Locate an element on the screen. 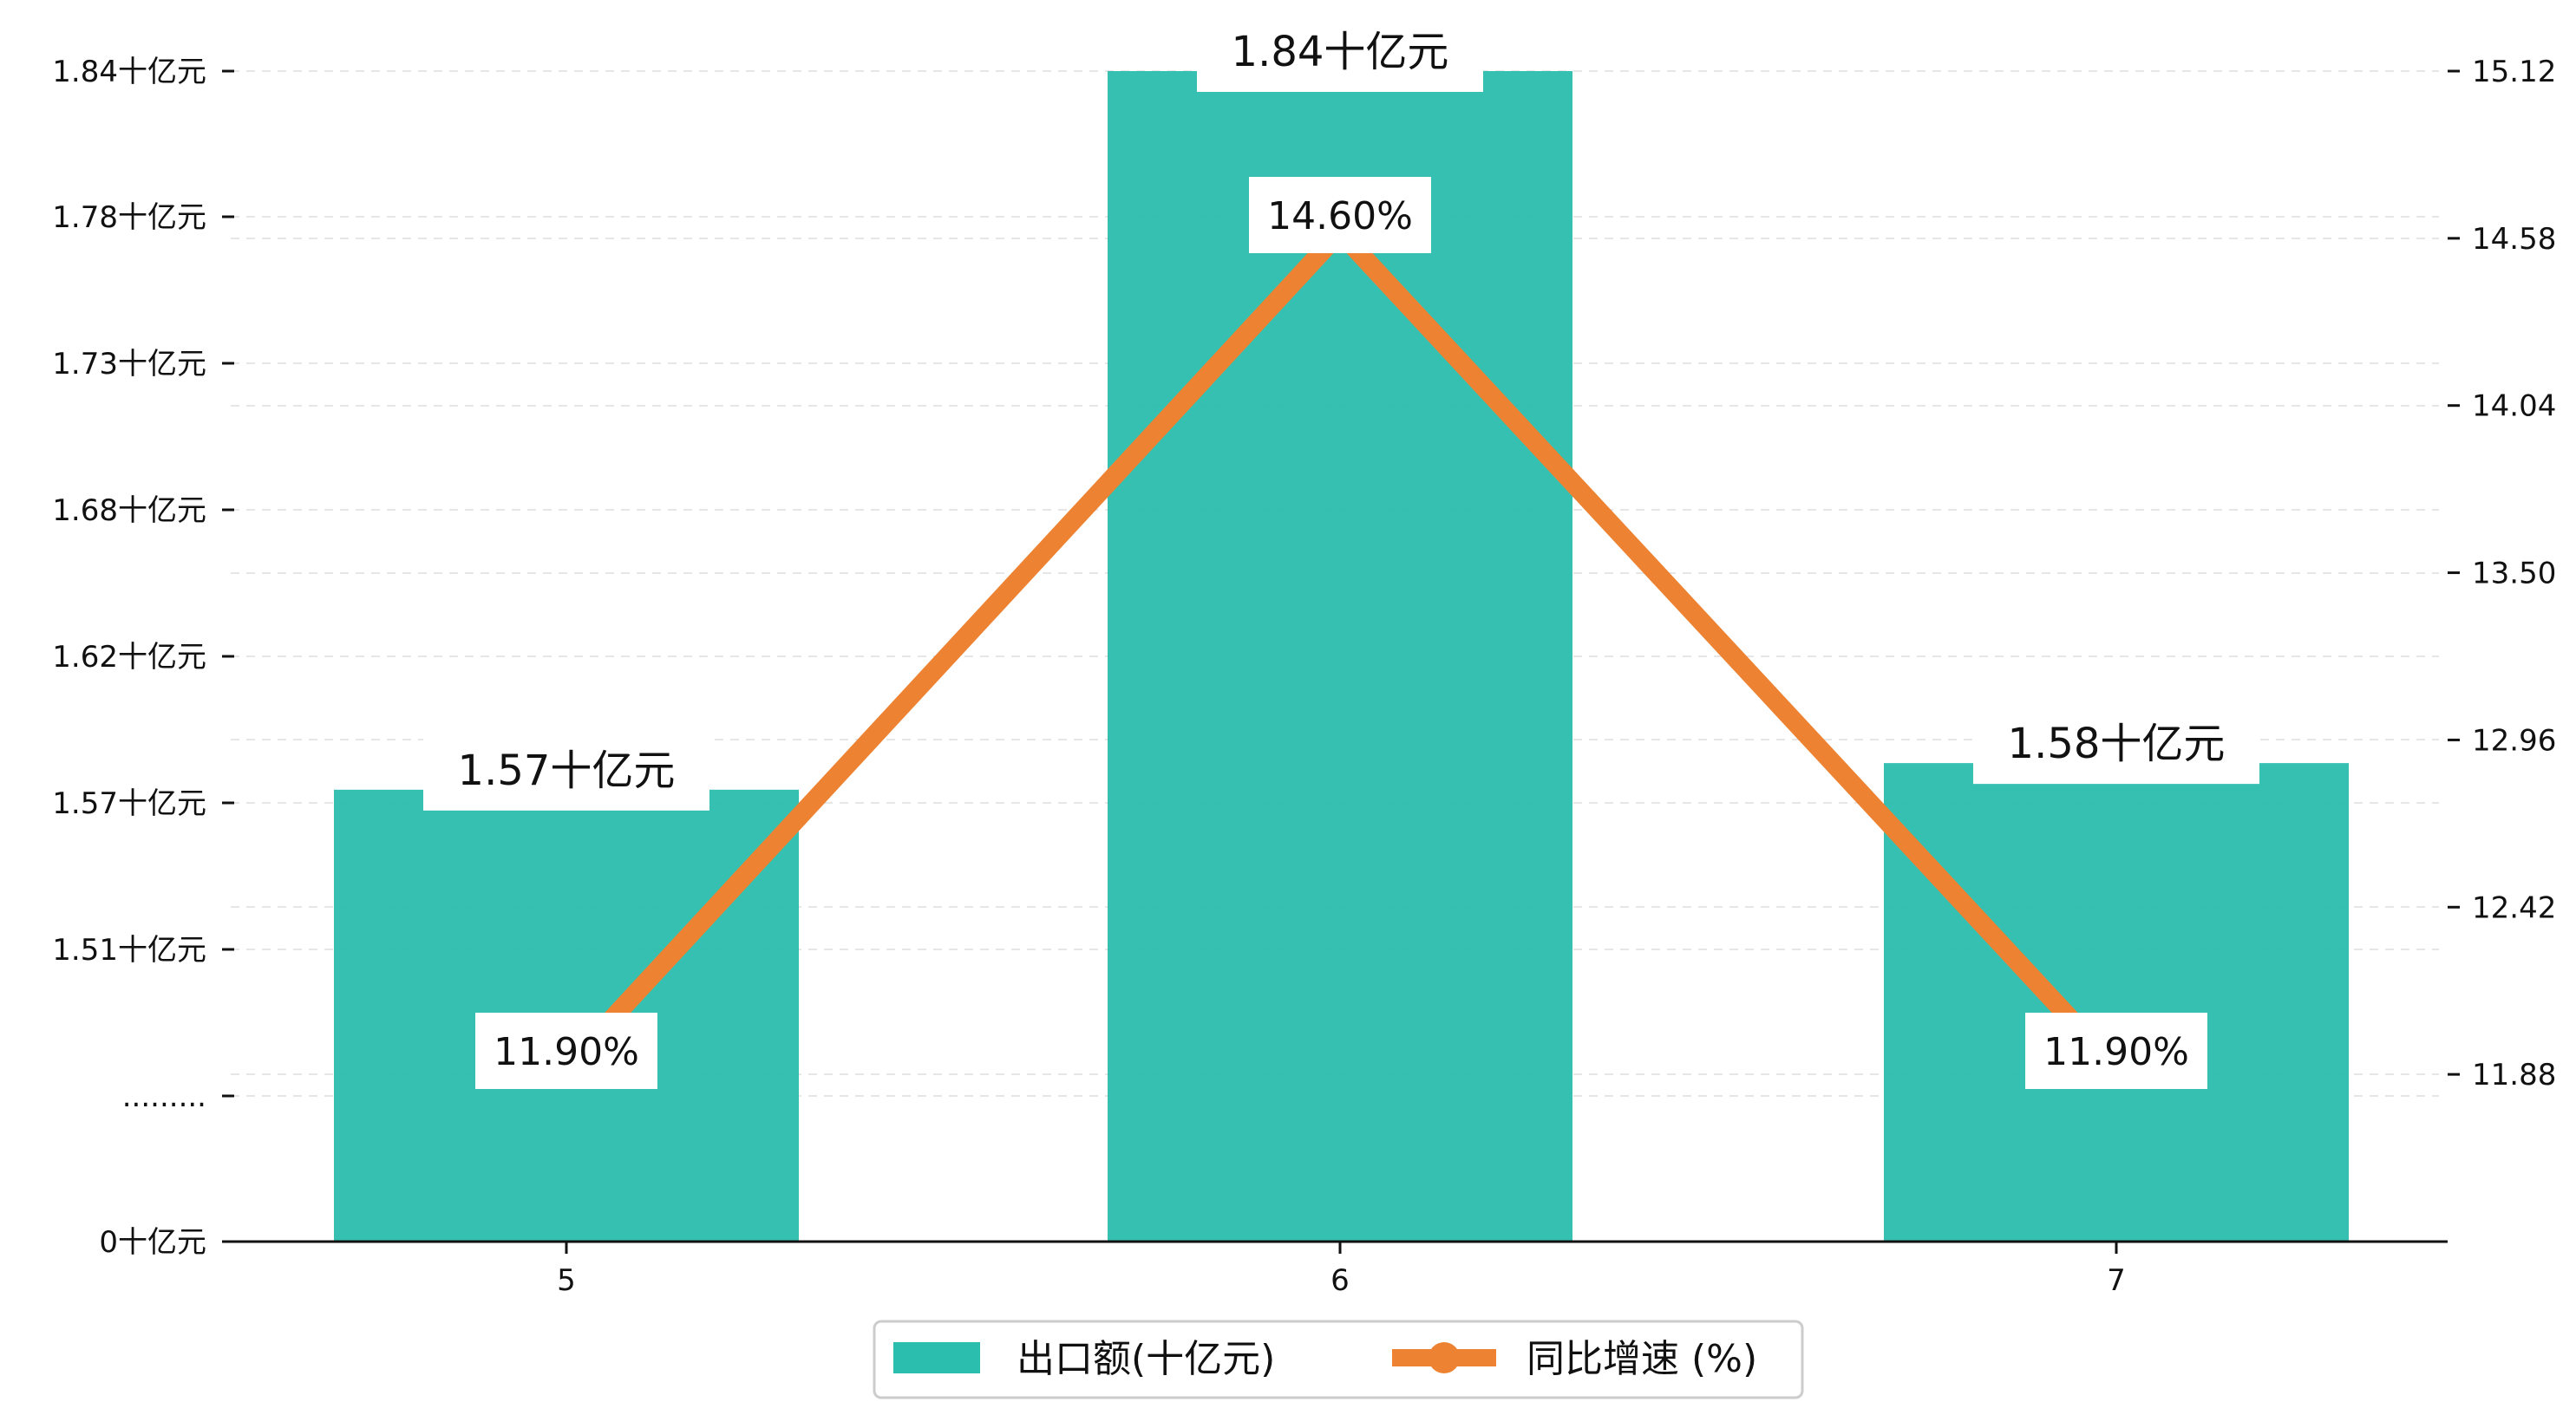  growth-value-label: 14.60% is located at coordinates (1340, 215).